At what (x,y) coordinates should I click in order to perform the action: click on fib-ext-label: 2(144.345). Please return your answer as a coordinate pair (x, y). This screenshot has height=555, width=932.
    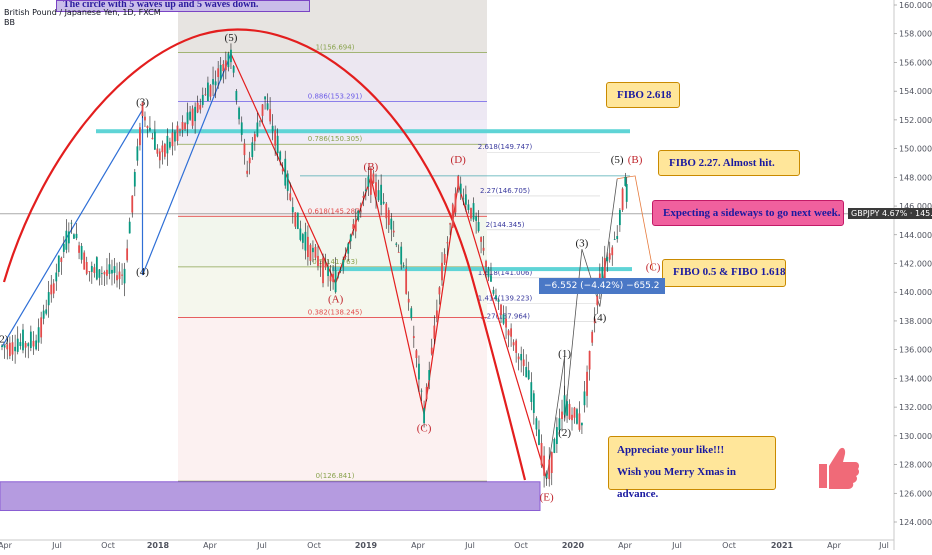
    Looking at the image, I should click on (505, 225).